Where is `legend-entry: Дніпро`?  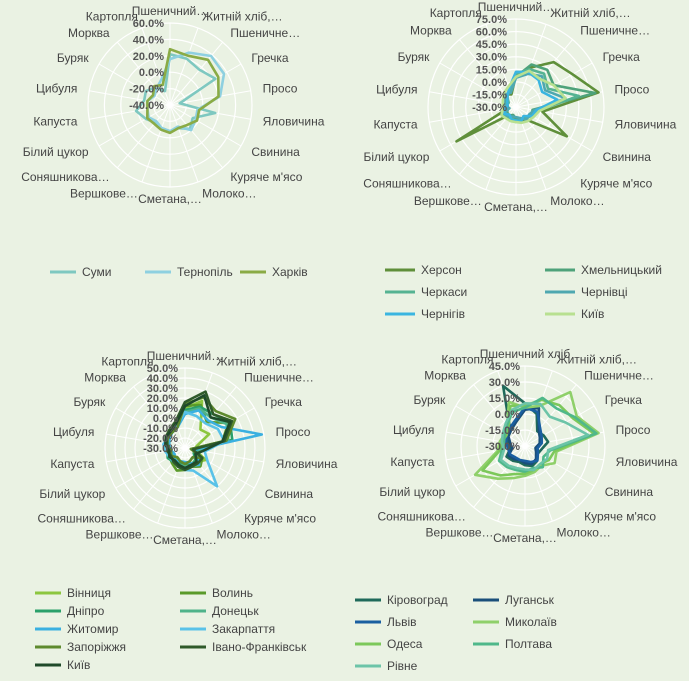
legend-entry: Дніпро is located at coordinates (70, 611).